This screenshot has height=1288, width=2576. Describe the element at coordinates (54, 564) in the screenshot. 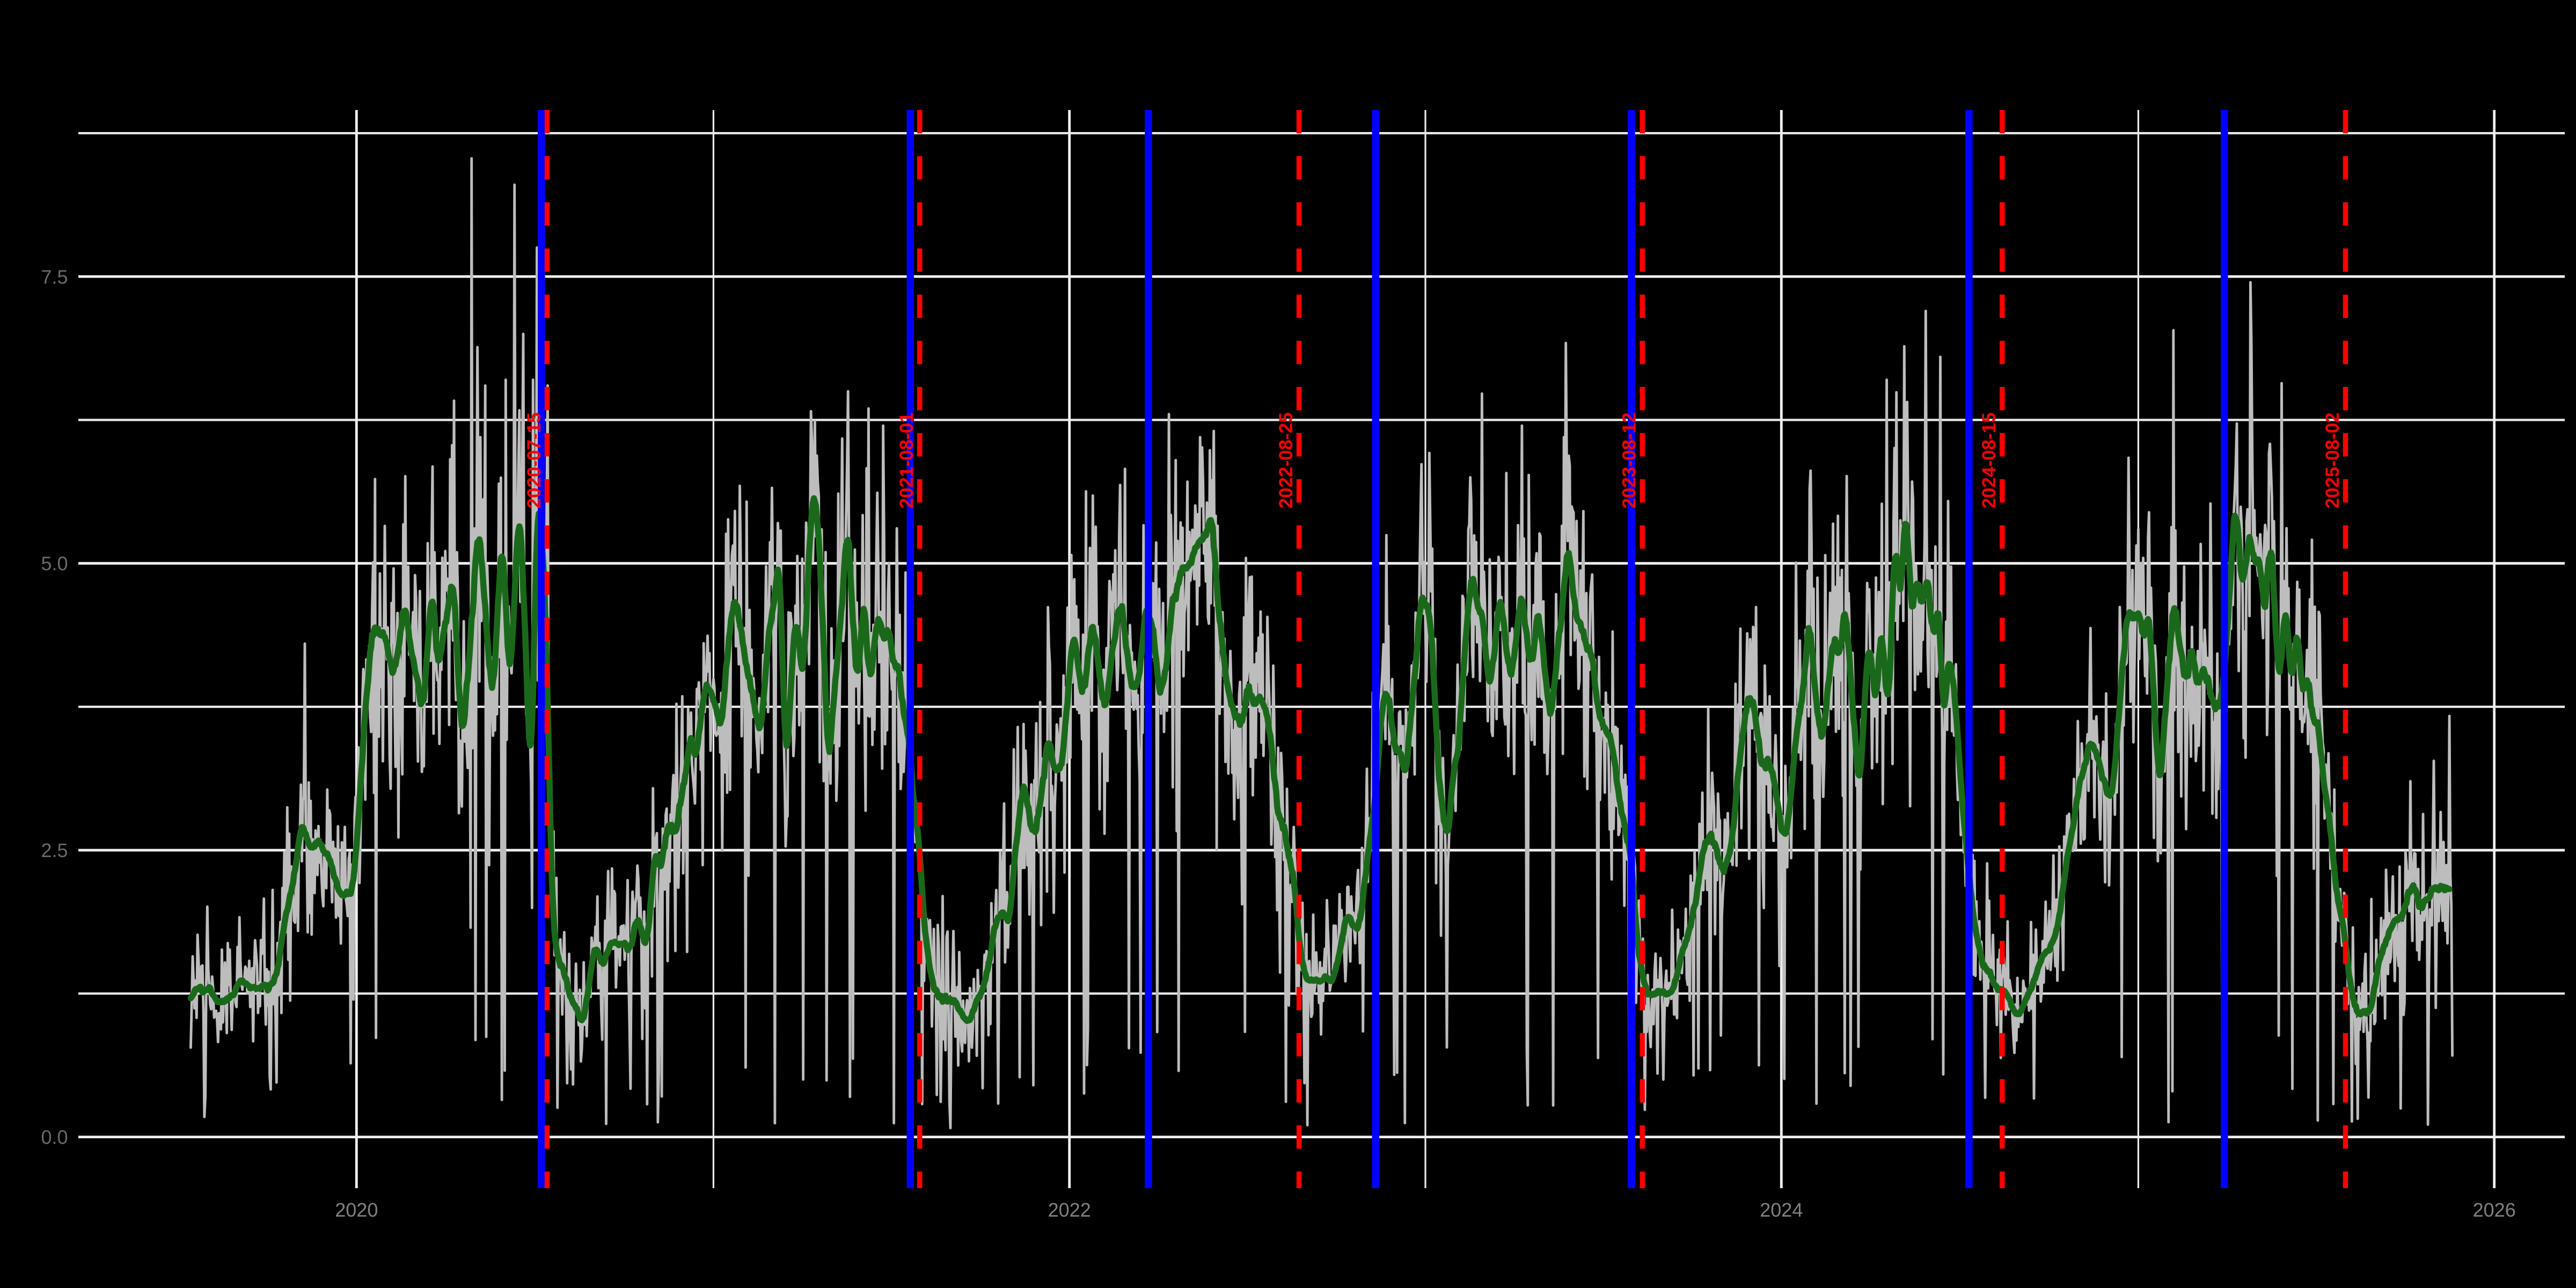

I see `svg-text: 5.0` at that location.